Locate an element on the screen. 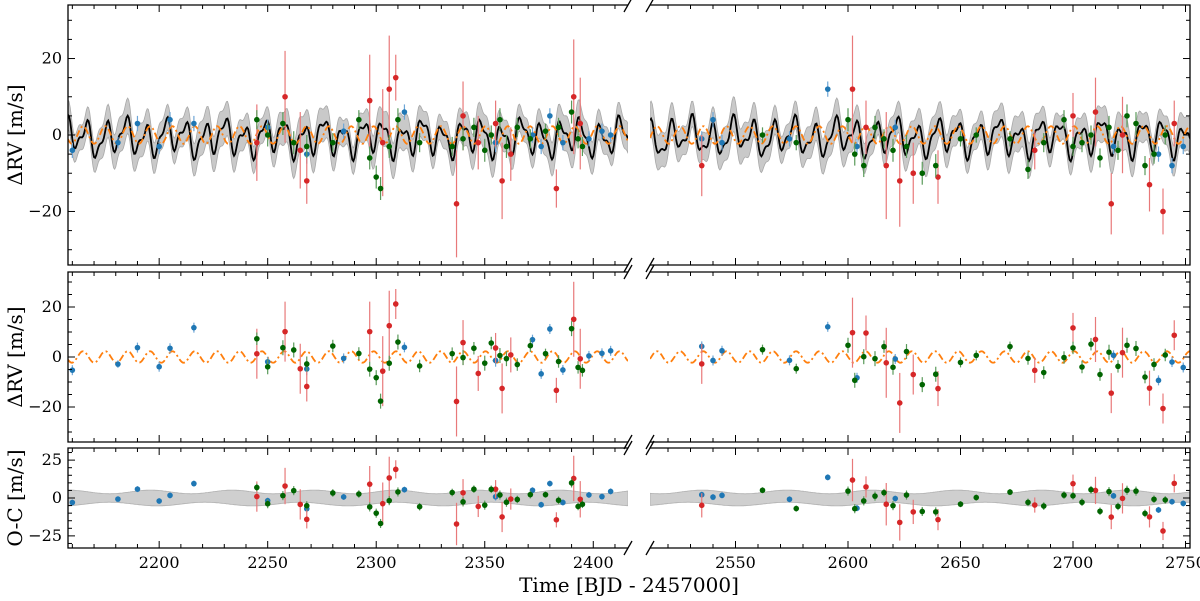  y-tick-label: 0 is located at coordinates (57, 356).